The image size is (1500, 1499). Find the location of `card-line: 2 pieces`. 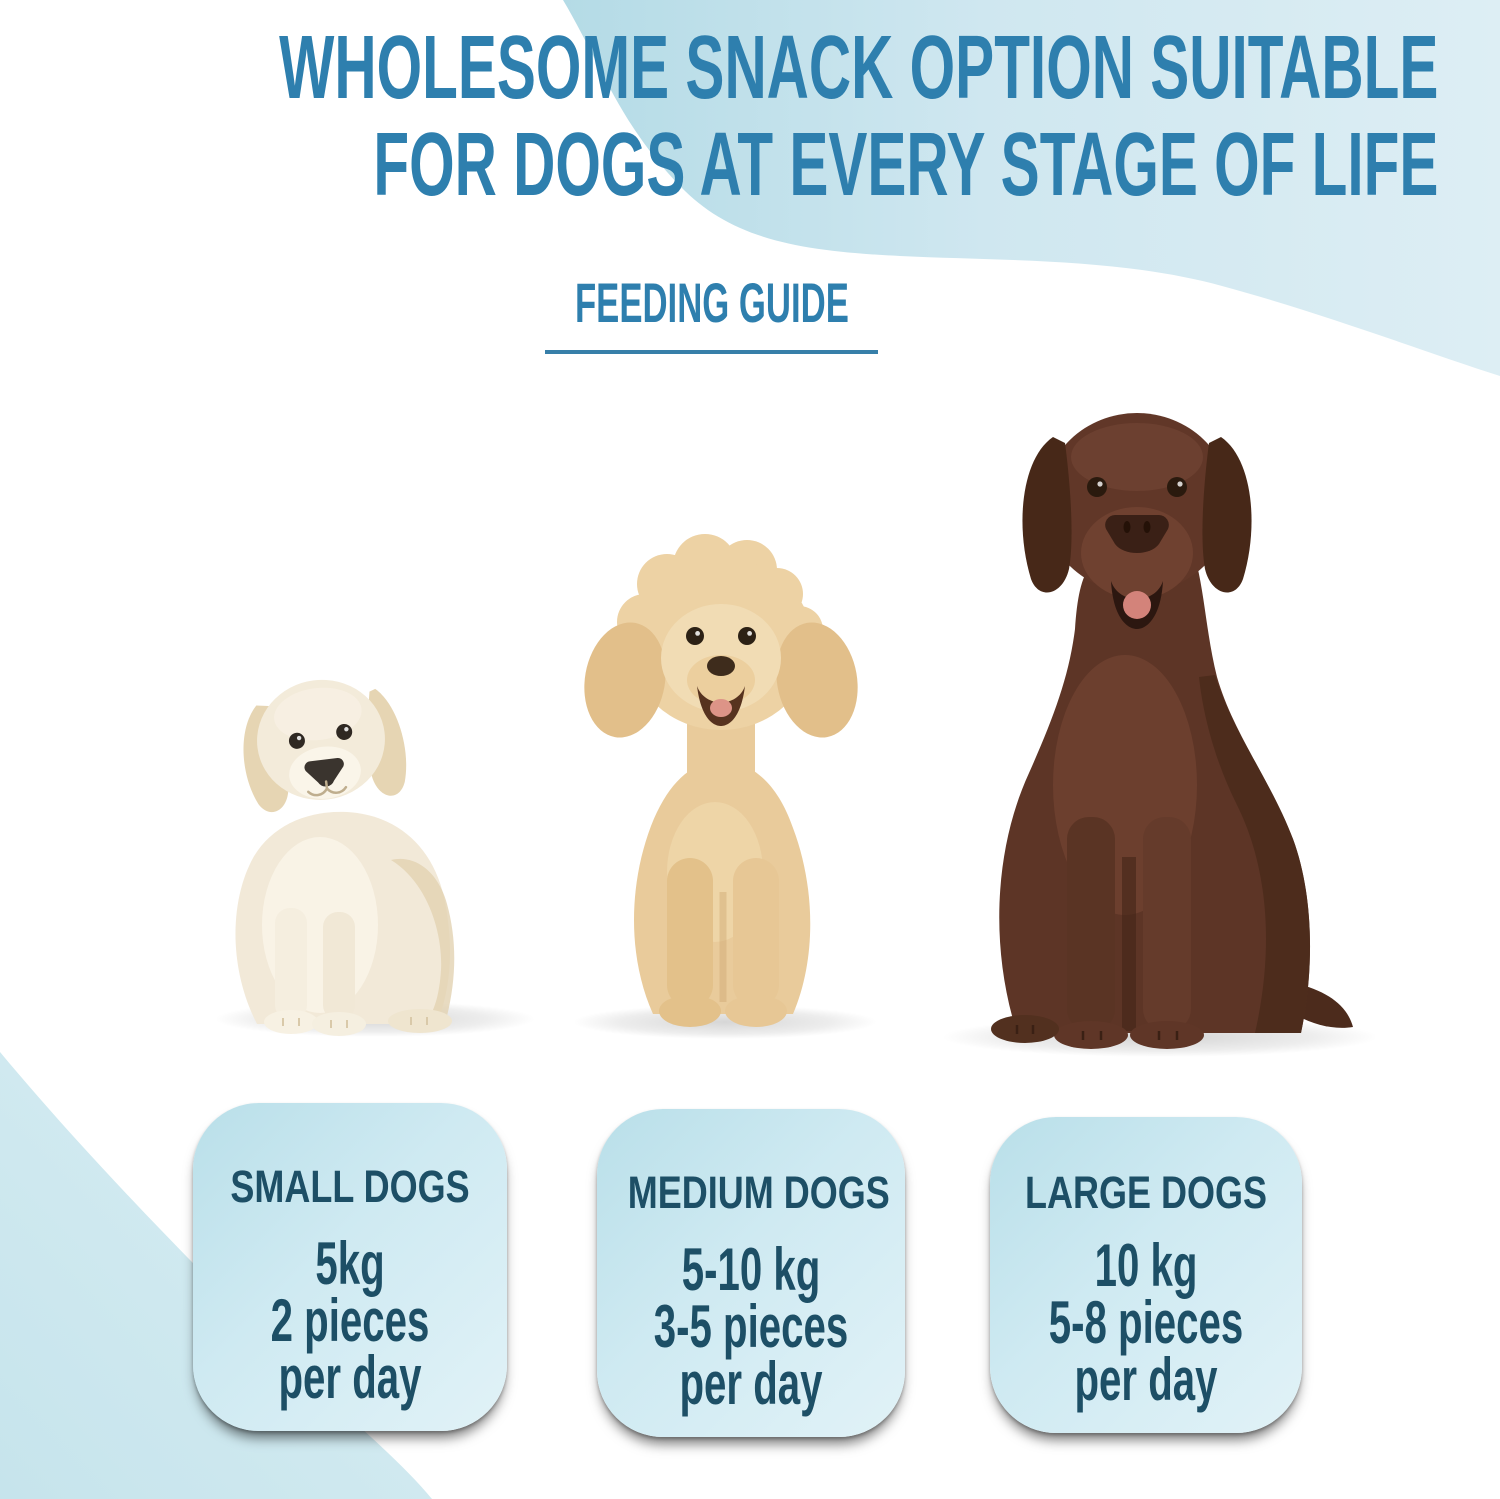

card-line: 2 pieces is located at coordinates (350, 1320).